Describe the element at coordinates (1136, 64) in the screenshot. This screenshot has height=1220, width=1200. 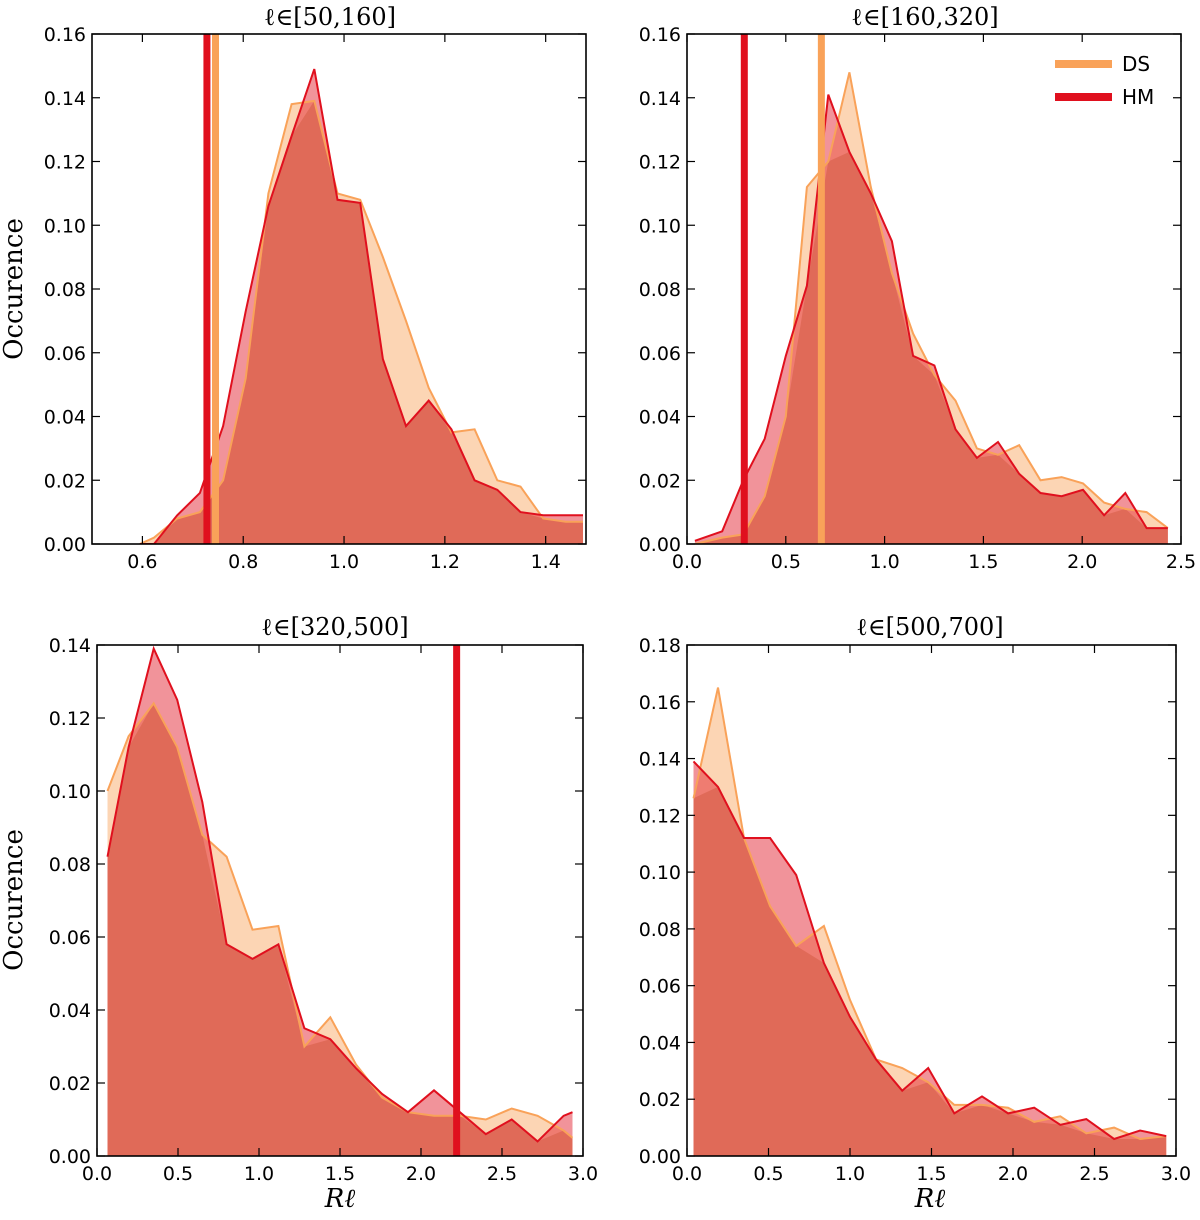
I see `legend-label-ds: DS` at that location.